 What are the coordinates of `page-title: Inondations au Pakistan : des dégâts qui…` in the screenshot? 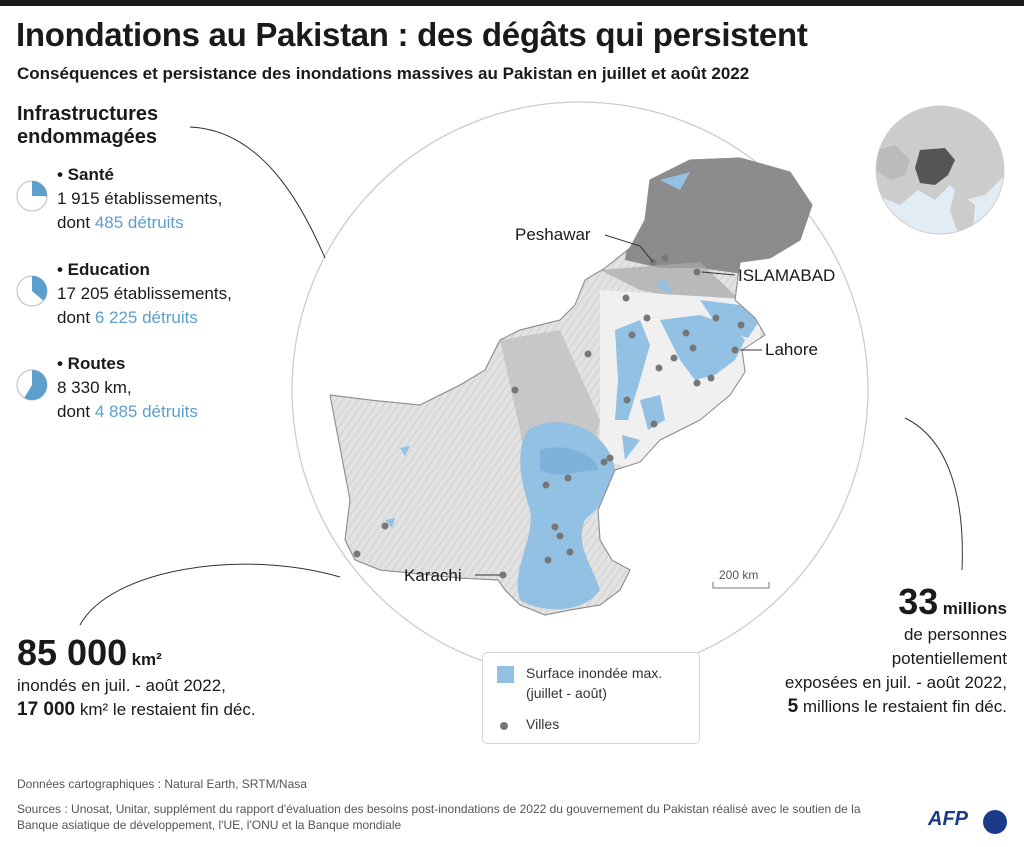 It's located at (412, 34).